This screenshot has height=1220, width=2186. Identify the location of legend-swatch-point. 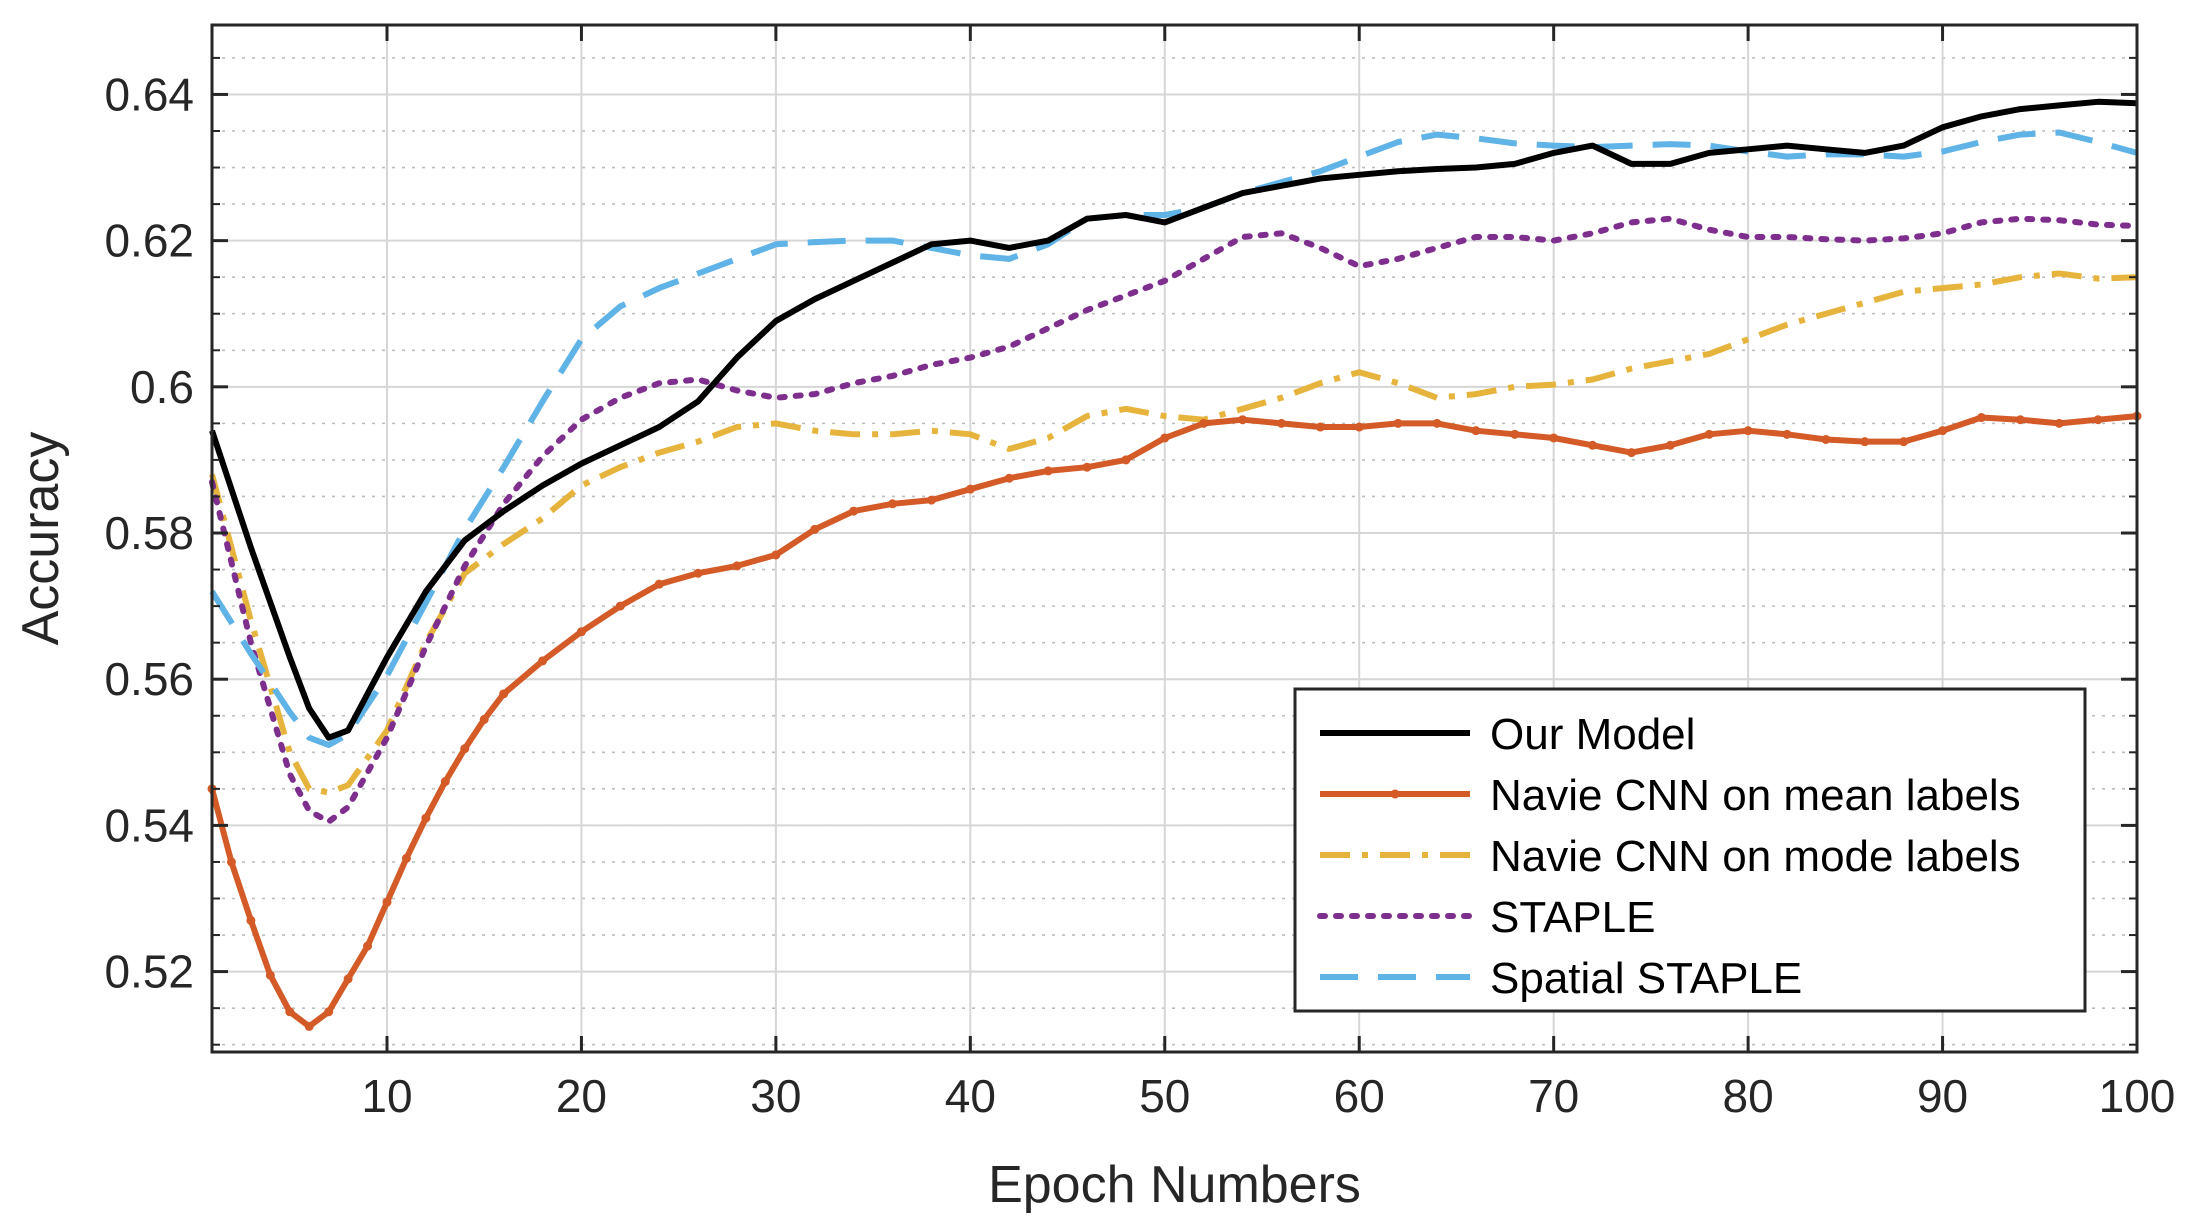
(1395, 794).